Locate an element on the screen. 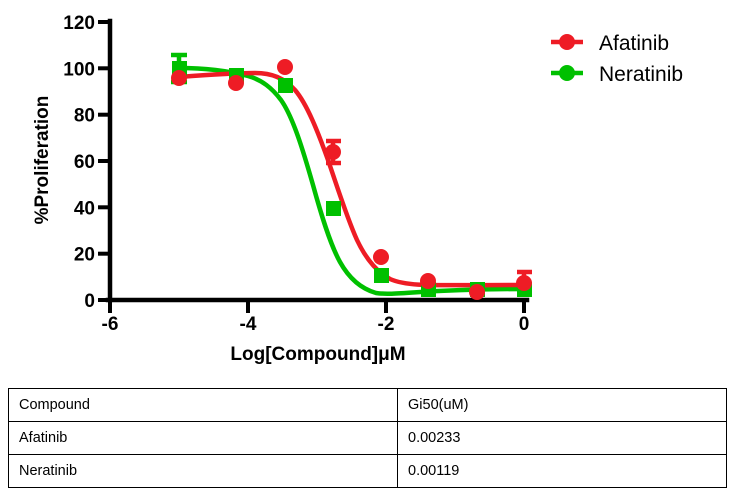 The image size is (735, 497). x-axis-ticks is located at coordinates (317, 305).